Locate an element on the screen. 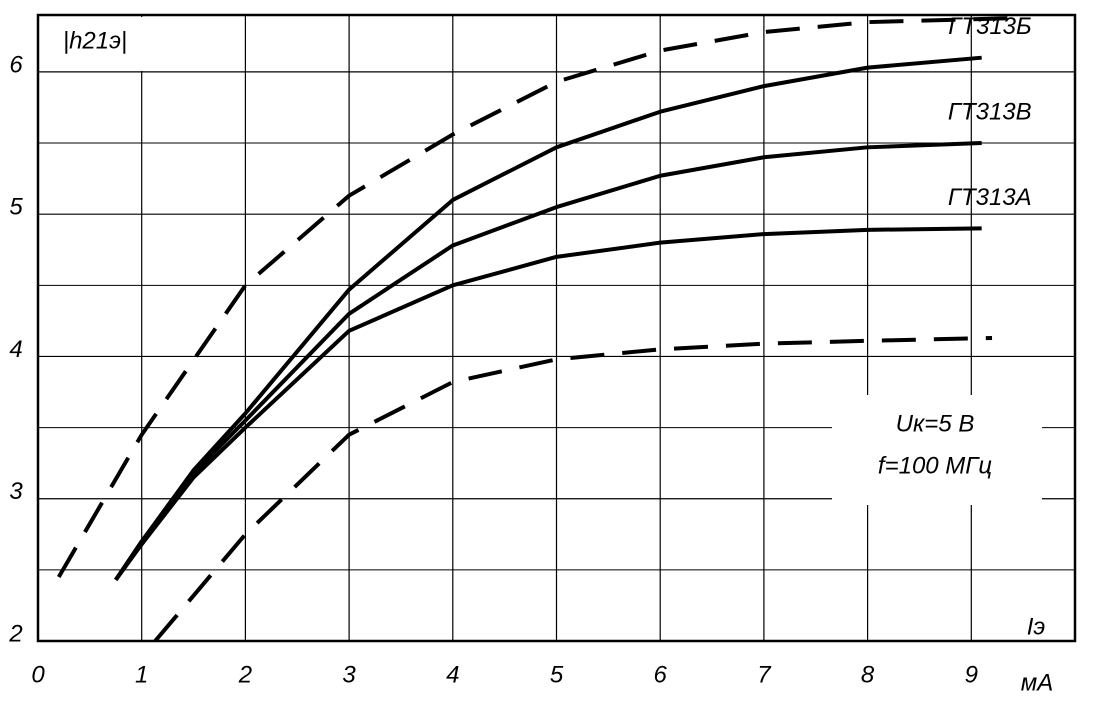  x-tick-label: 0 is located at coordinates (38, 674).